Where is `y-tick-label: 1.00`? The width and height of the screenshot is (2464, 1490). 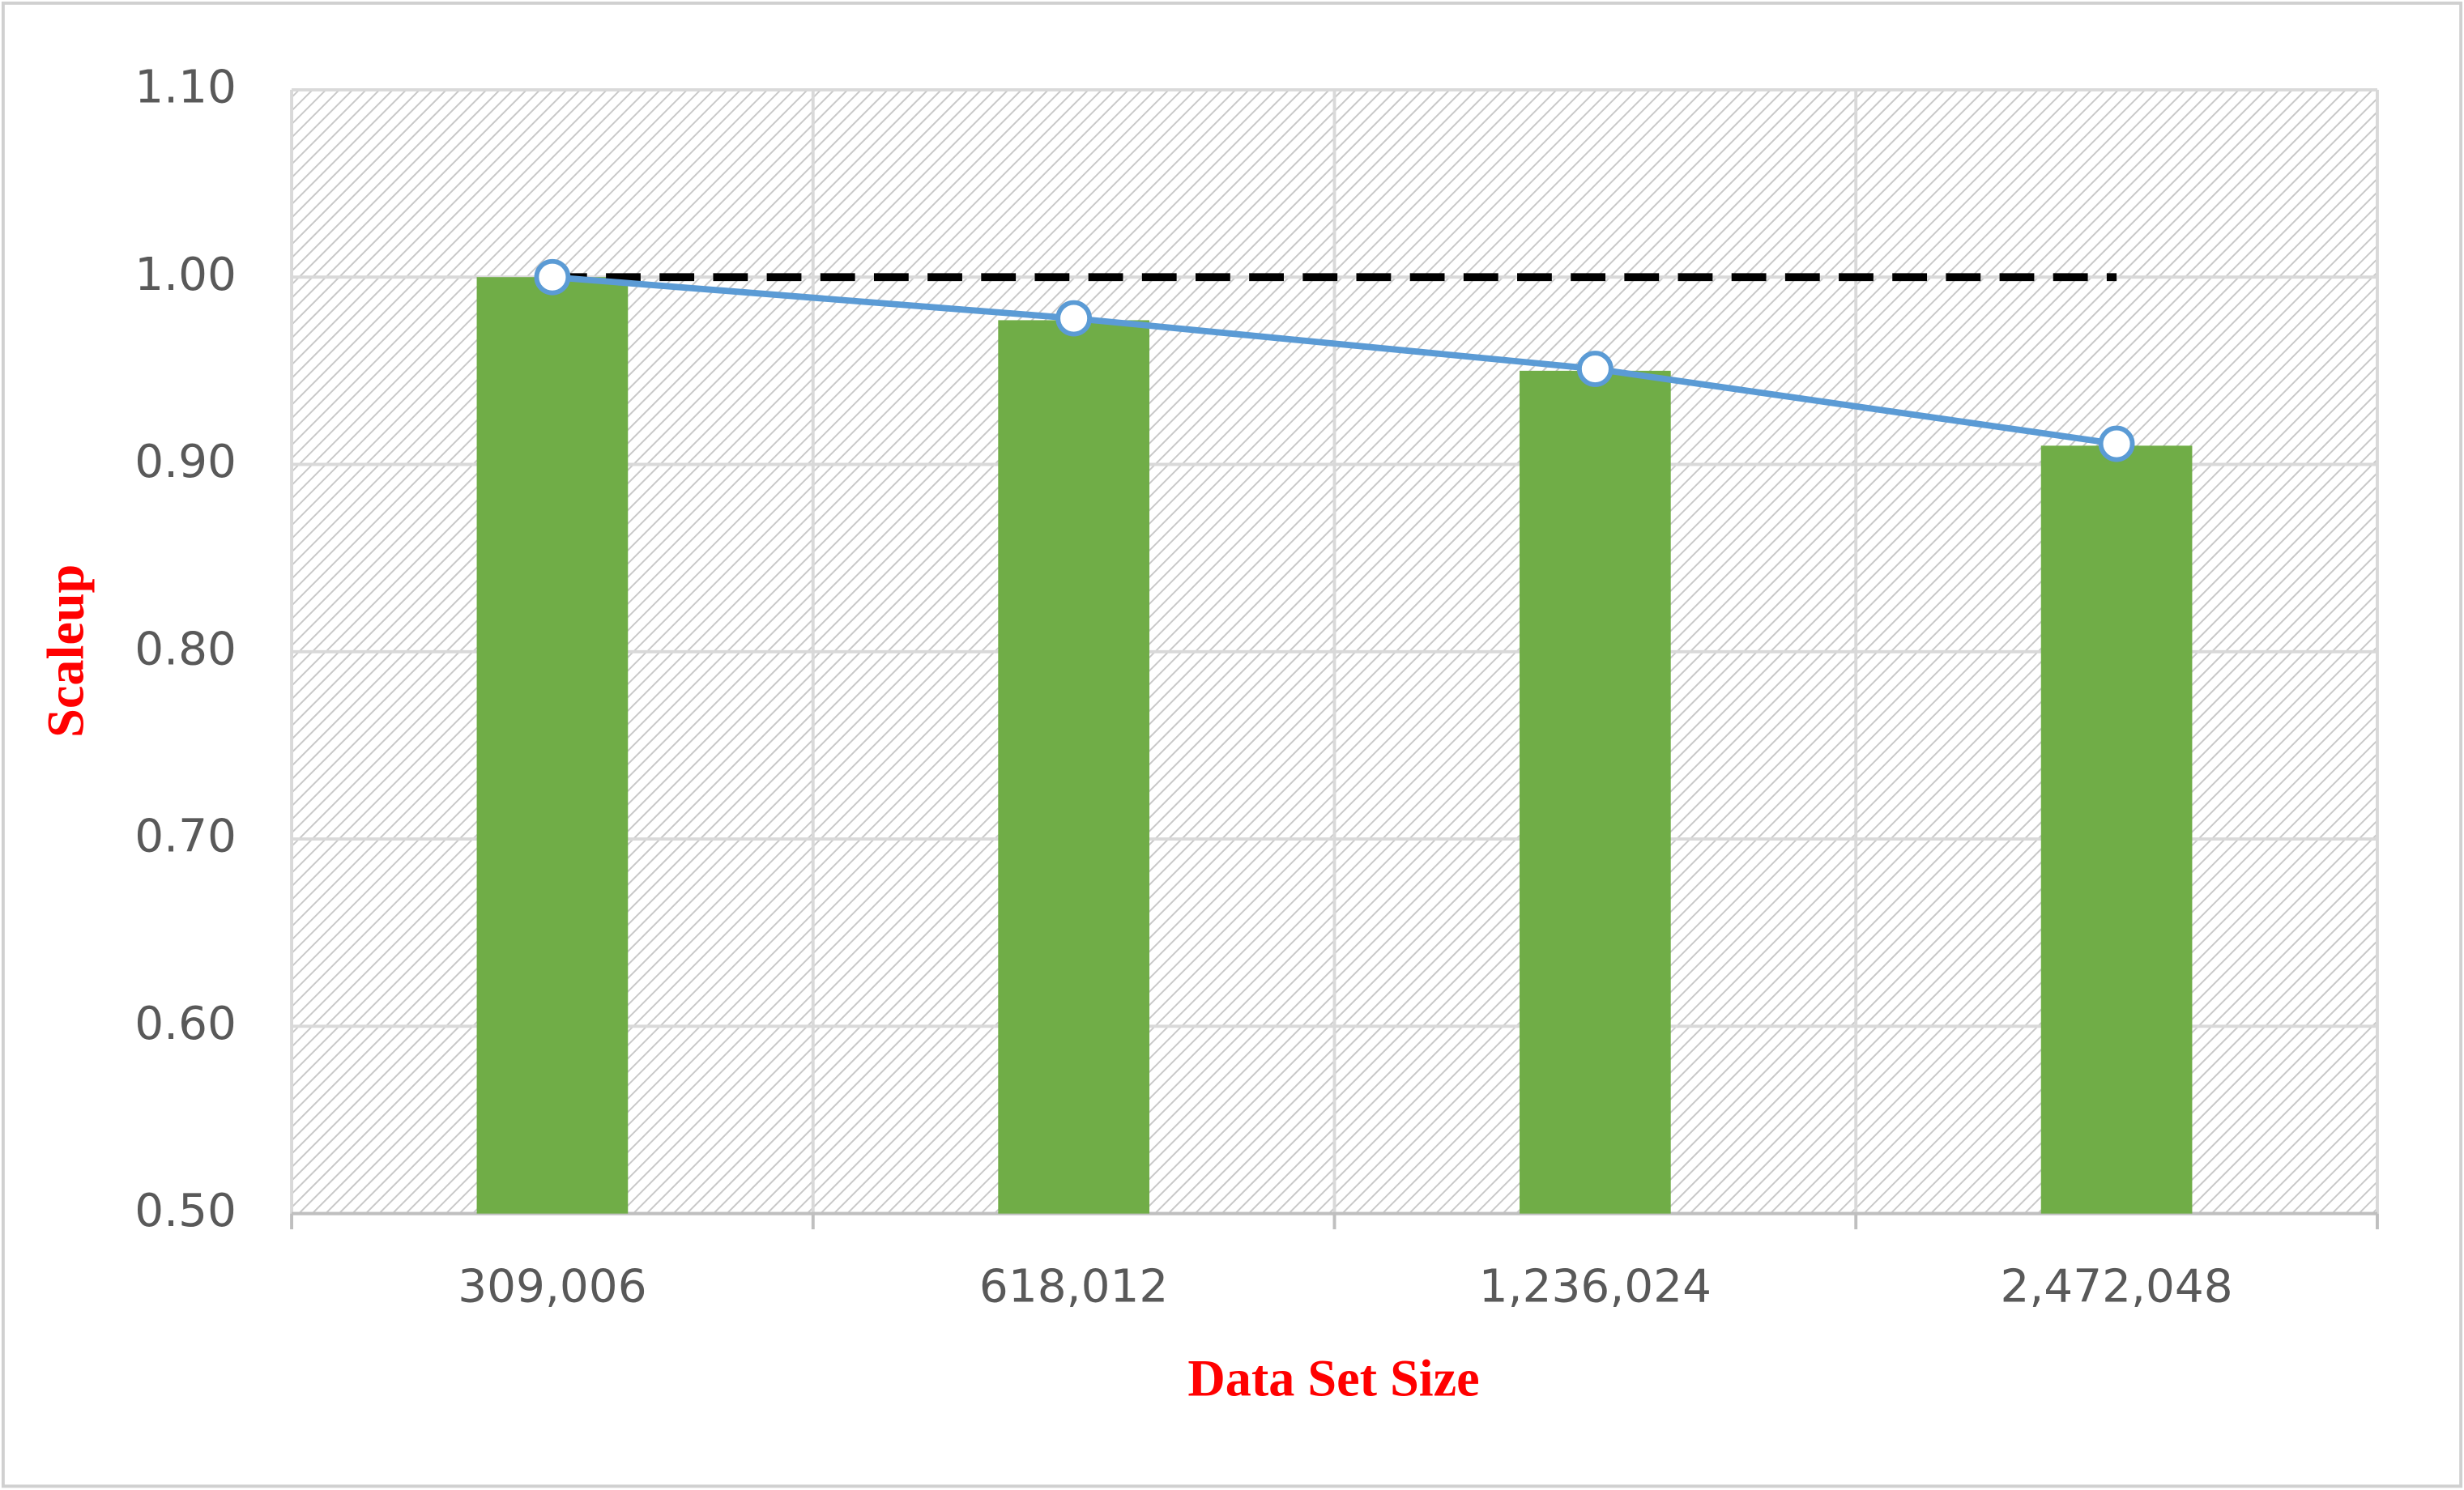 y-tick-label: 1.00 is located at coordinates (185, 275).